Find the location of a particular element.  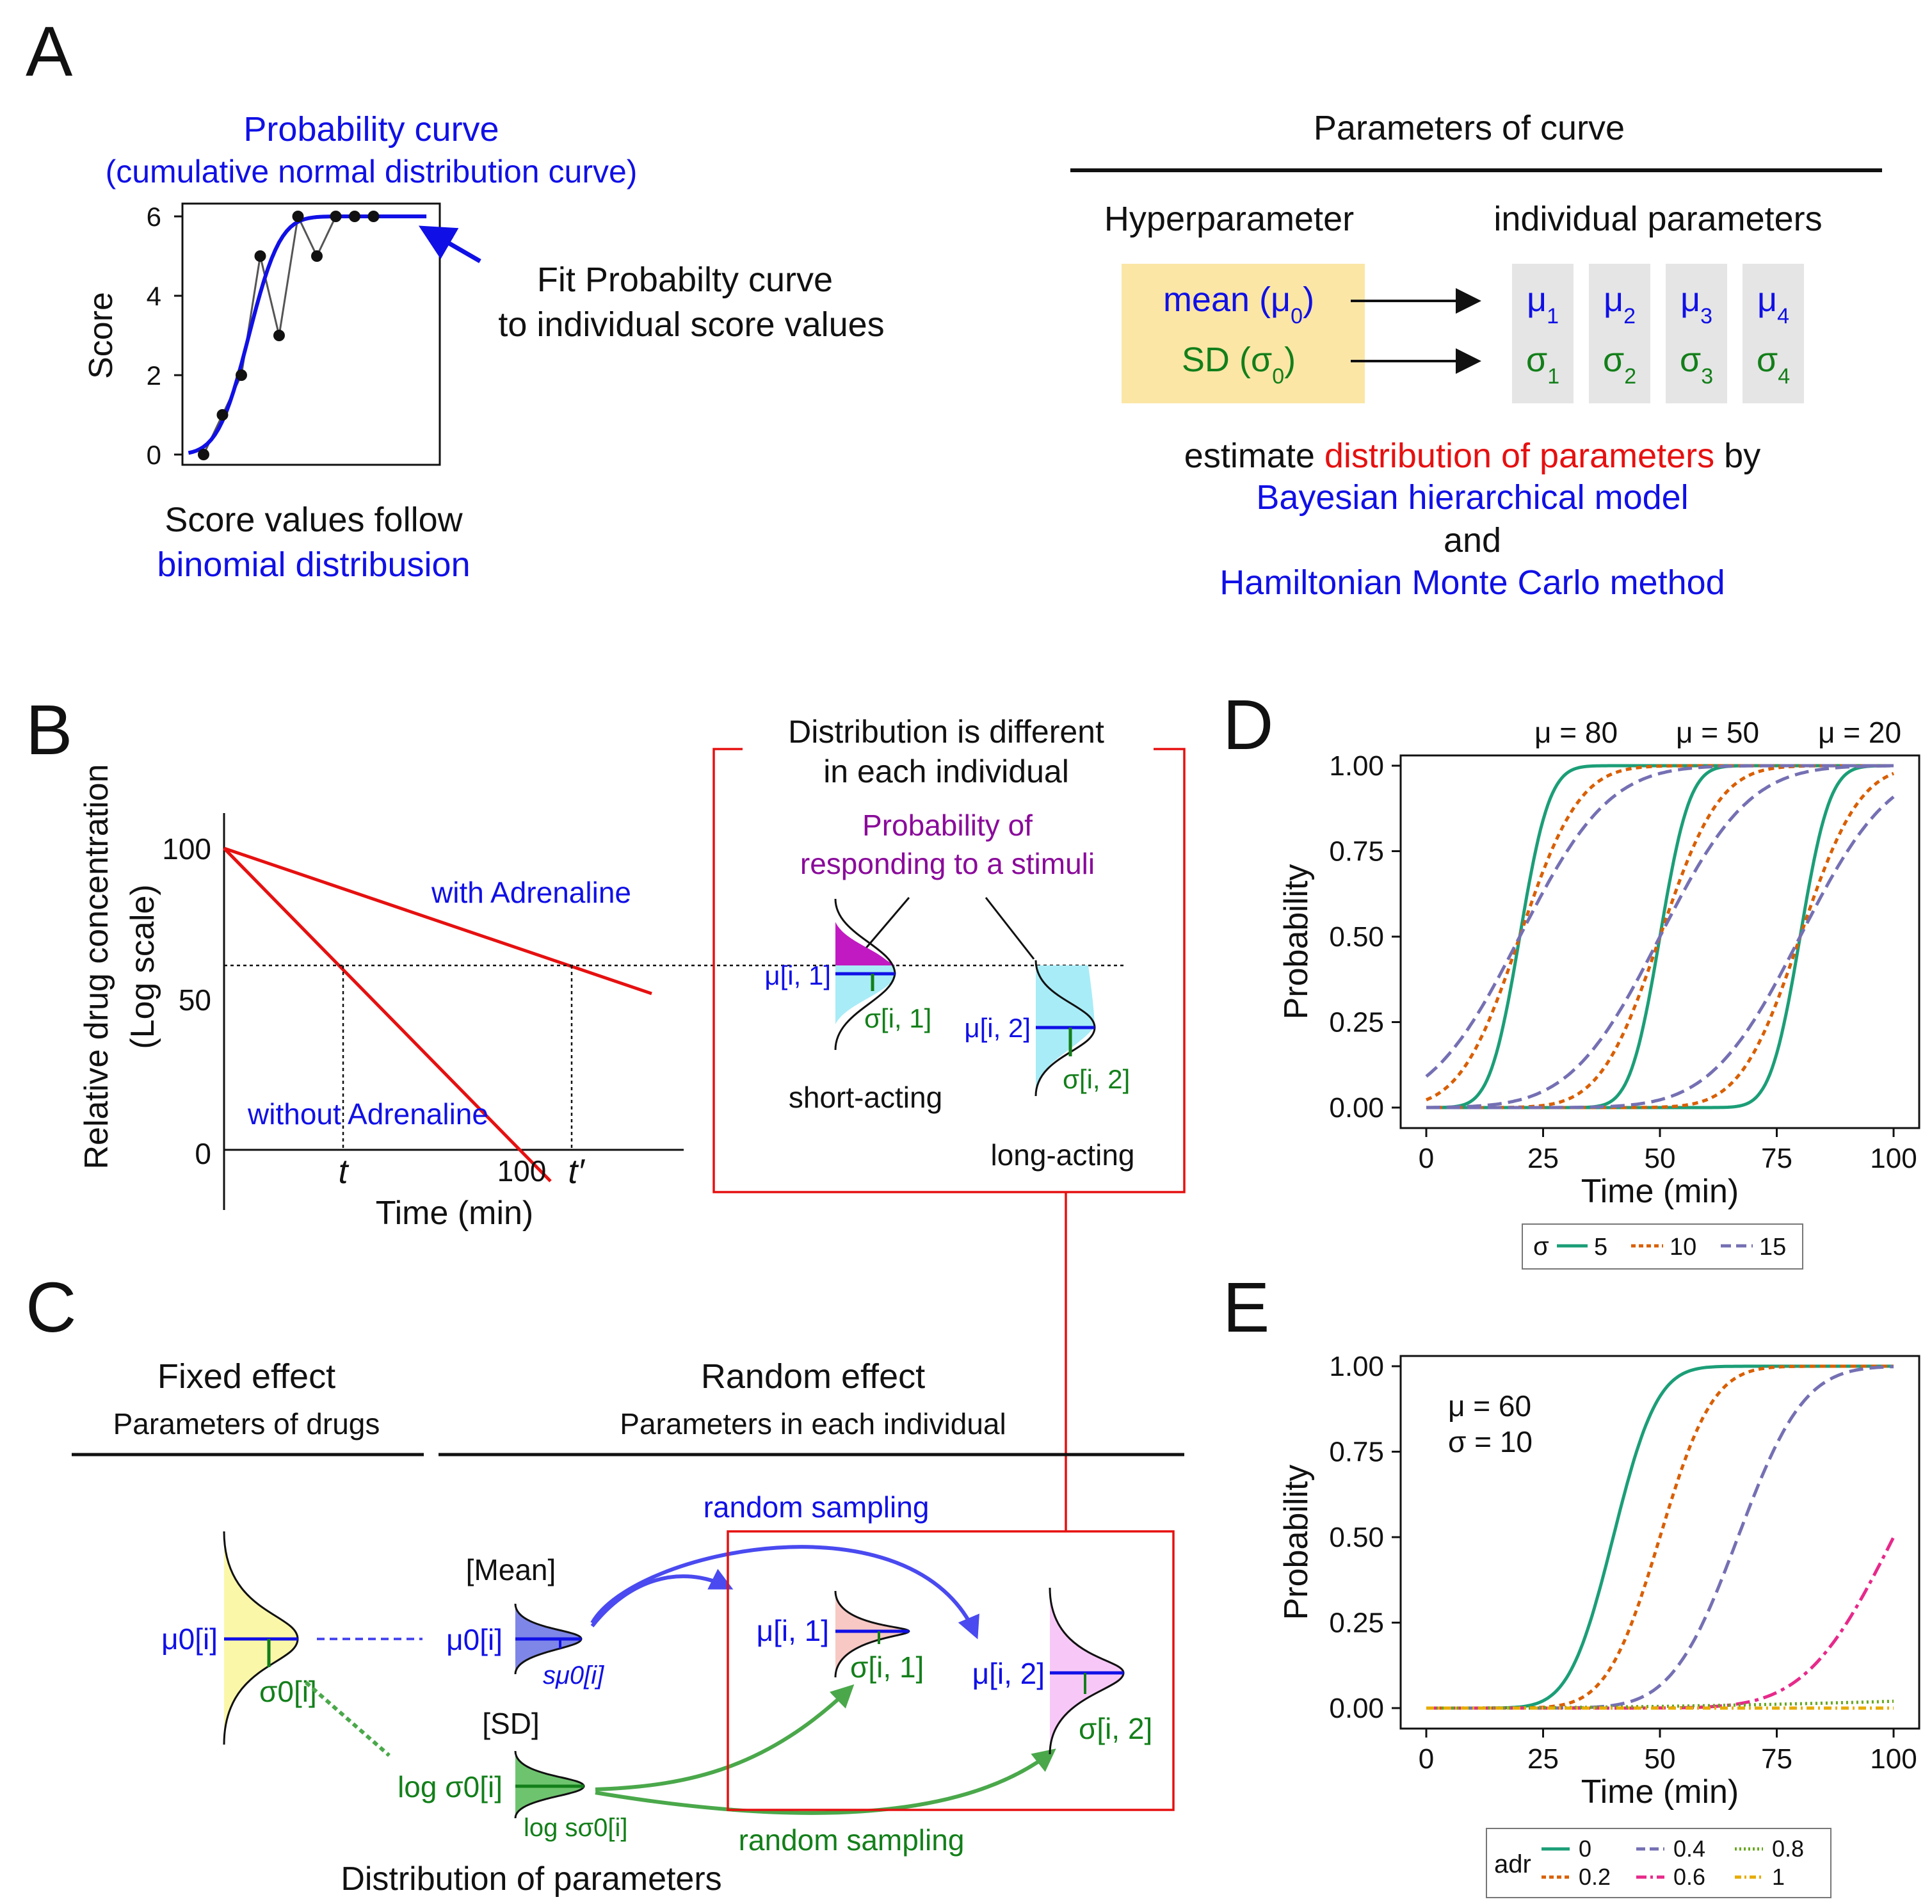

indiv-box is located at coordinates (1619, 333).